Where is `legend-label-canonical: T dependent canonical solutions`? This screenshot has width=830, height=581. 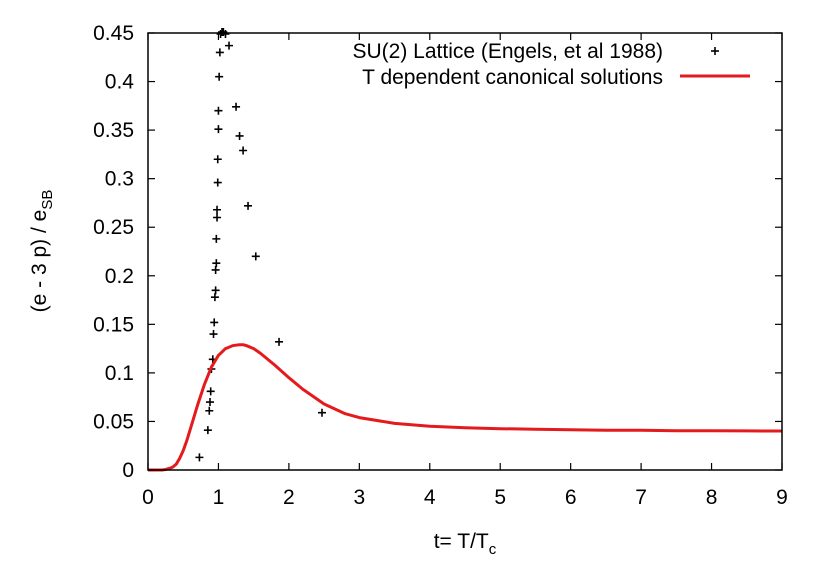 legend-label-canonical: T dependent canonical solutions is located at coordinates (512, 77).